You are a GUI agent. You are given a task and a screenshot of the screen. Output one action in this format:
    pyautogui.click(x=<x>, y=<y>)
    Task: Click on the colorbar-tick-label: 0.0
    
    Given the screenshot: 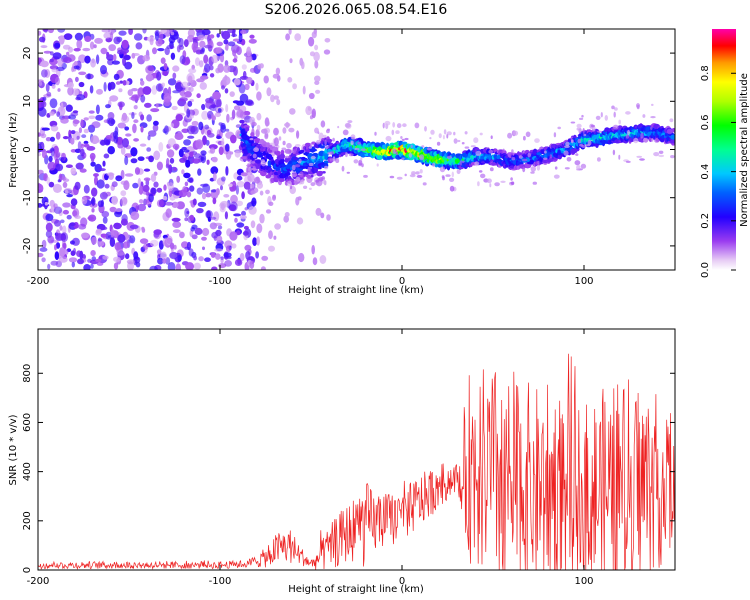 What is the action you would take?
    pyautogui.click(x=705, y=270)
    